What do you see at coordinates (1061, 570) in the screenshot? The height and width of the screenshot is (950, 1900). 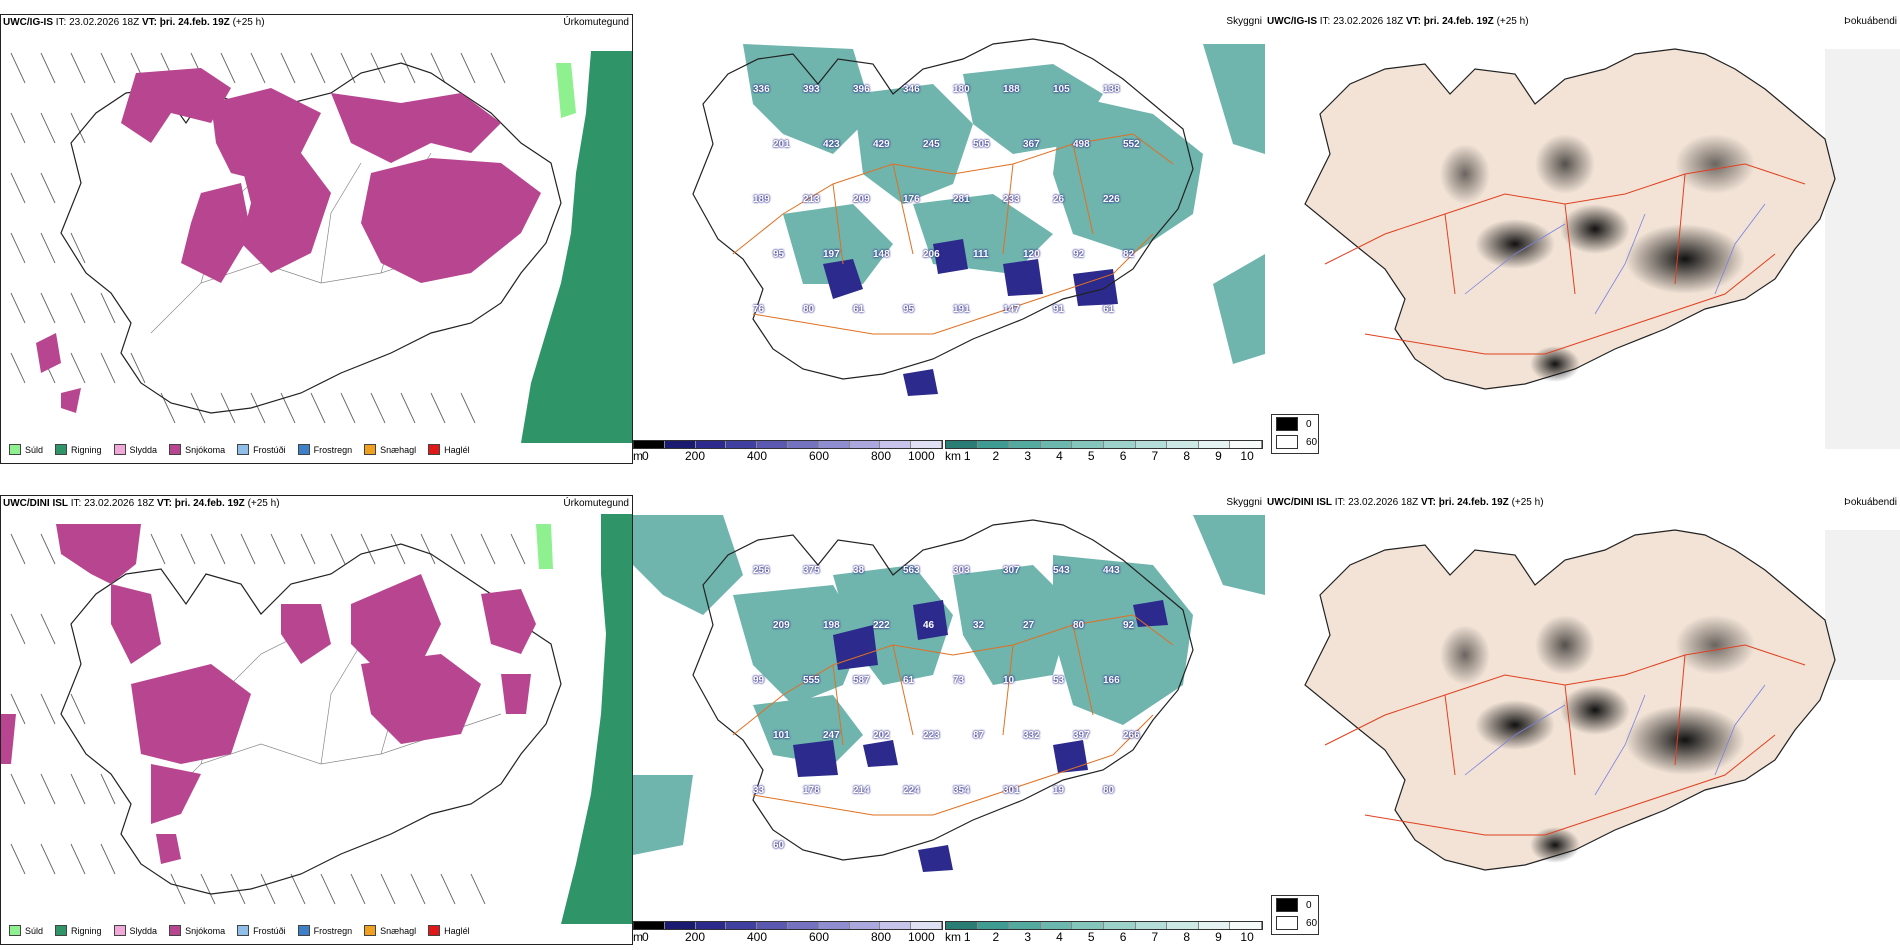 I see `cloud-height-label: 543` at bounding box center [1061, 570].